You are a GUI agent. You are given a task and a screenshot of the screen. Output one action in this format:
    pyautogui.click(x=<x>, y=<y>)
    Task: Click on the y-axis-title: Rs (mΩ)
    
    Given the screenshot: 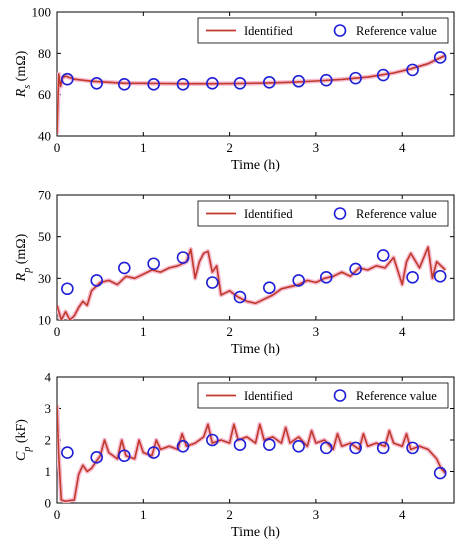 What is the action you would take?
    pyautogui.click(x=23, y=74)
    